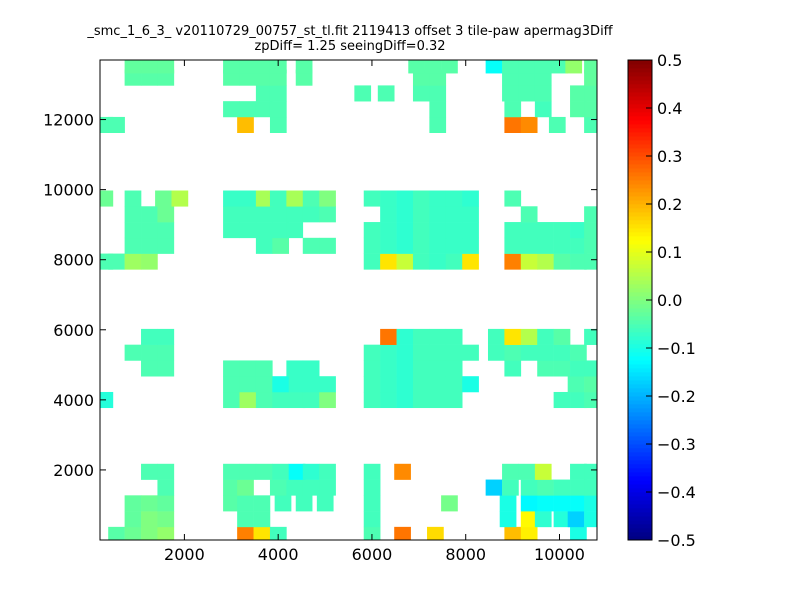  What do you see at coordinates (73, 470) in the screenshot?
I see `y-tick-label: 2000` at bounding box center [73, 470].